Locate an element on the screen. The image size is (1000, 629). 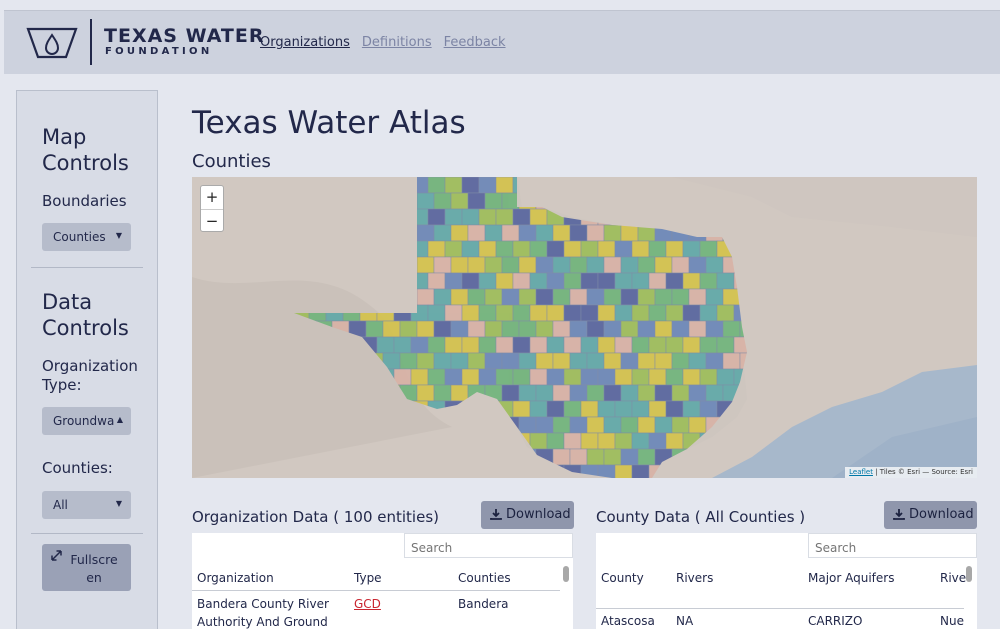
county-search-input is located at coordinates (892, 545).